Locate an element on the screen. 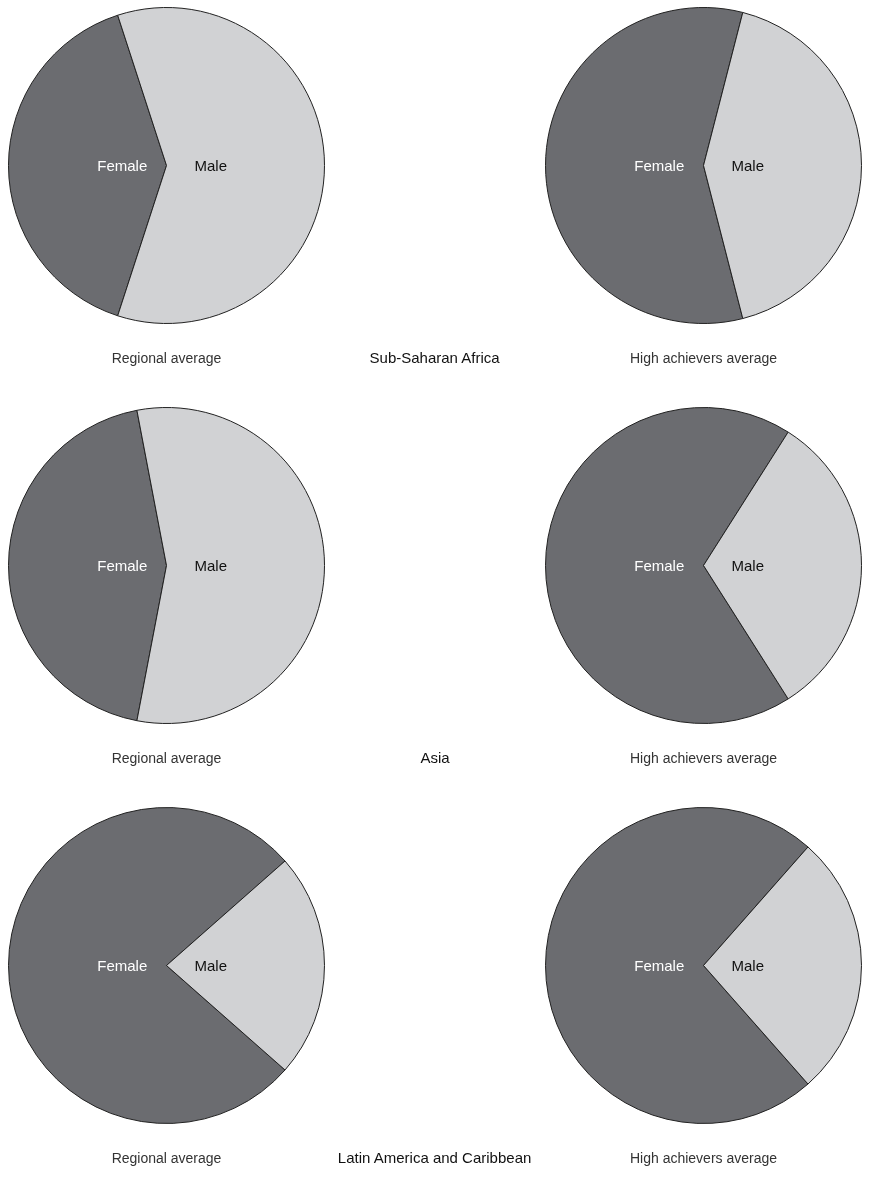 The height and width of the screenshot is (1203, 869). text: Sub-Saharan Africa is located at coordinates (435, 357).